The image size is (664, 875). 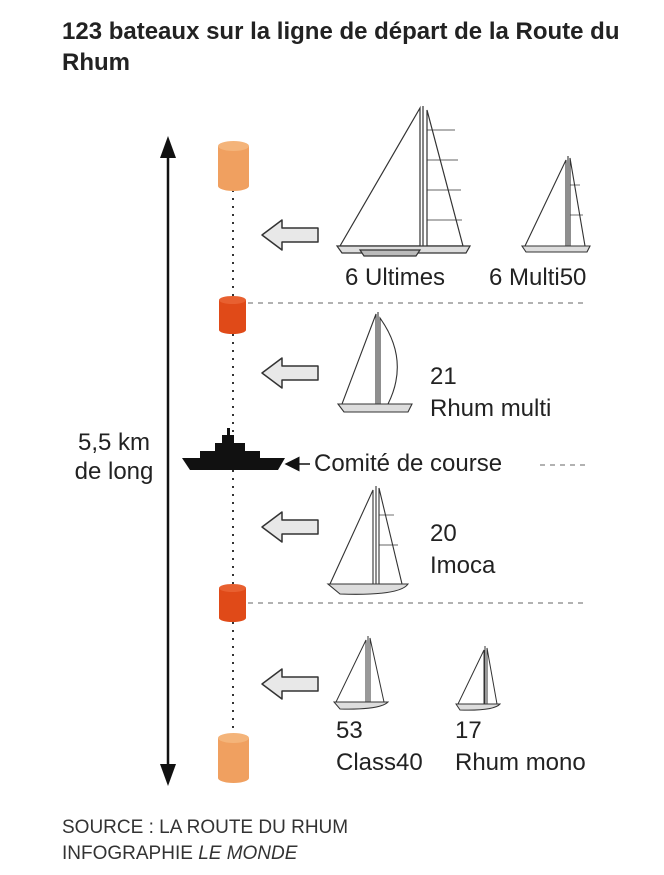 I want to click on imoca-boat-icon, so click(x=368, y=540).